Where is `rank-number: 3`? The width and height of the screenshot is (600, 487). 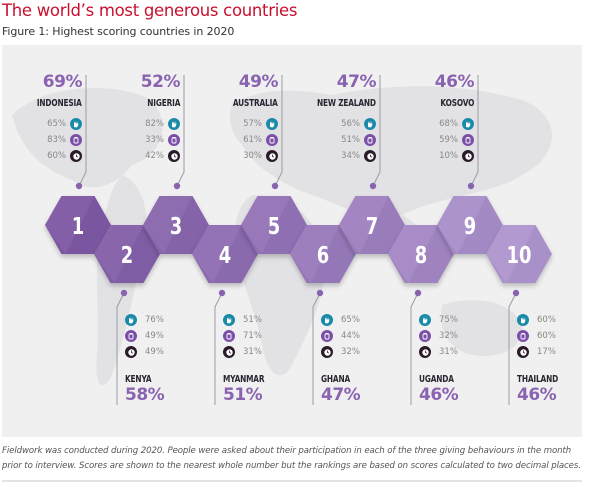 rank-number: 3 is located at coordinates (176, 226).